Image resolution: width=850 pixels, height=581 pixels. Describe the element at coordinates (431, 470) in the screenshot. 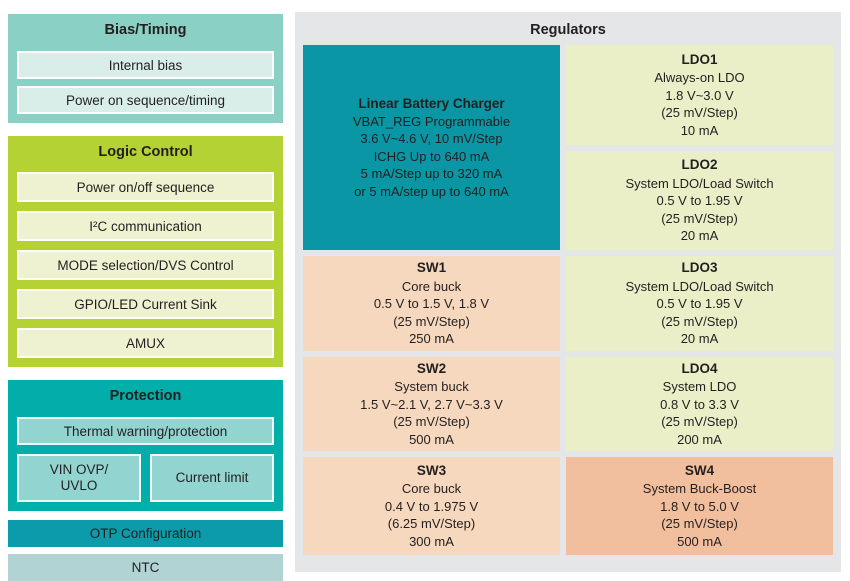

I see `sw3-title: SW3` at that location.